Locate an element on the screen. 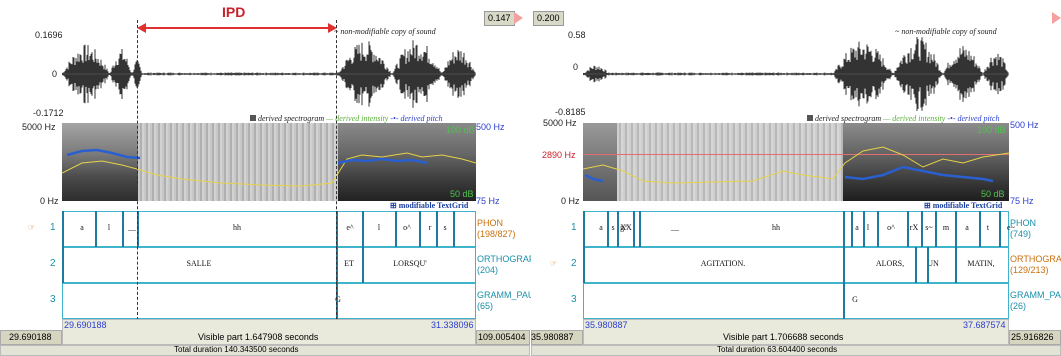 Image resolution: width=1061 pixels, height=356 pixels. left-tier1-segment: o^ is located at coordinates (407, 227).